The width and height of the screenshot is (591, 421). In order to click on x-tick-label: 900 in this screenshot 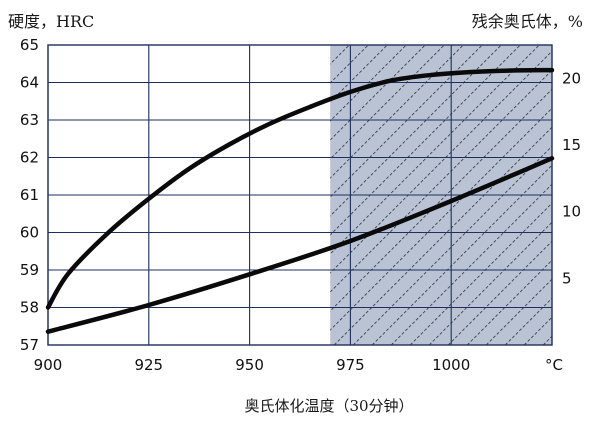, I will do `click(48, 365)`.